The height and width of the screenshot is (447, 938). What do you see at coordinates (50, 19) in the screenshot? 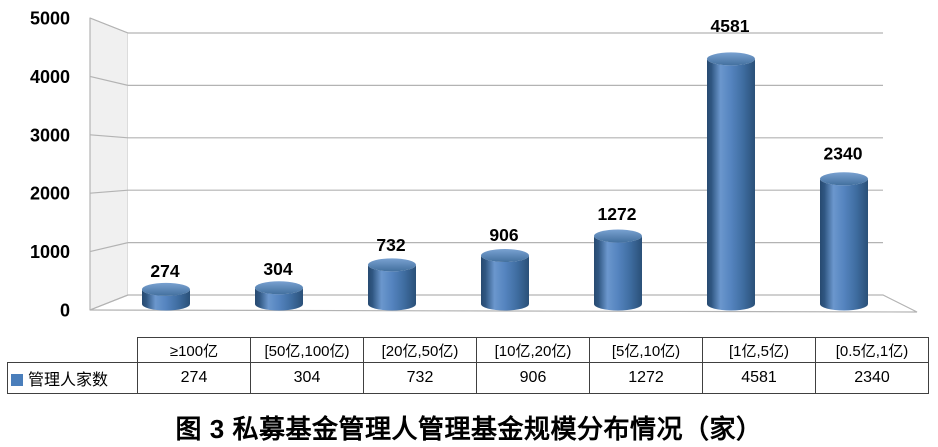
I see `y-axis-tick-label: 5000` at bounding box center [50, 19].